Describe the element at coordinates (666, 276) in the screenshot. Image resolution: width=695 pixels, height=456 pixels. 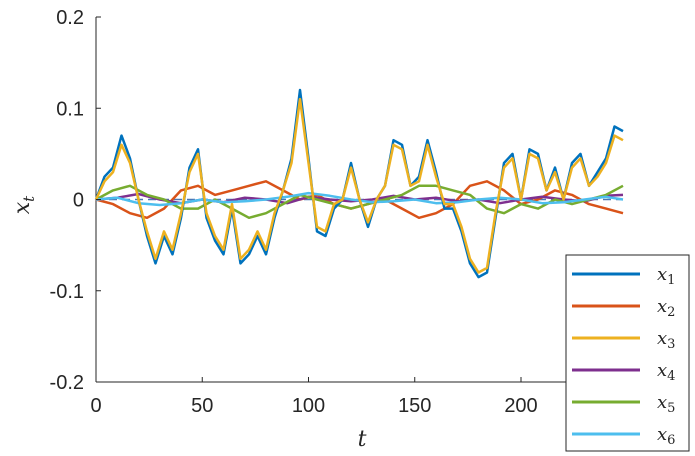
I see `legend-label-x1: x1` at that location.